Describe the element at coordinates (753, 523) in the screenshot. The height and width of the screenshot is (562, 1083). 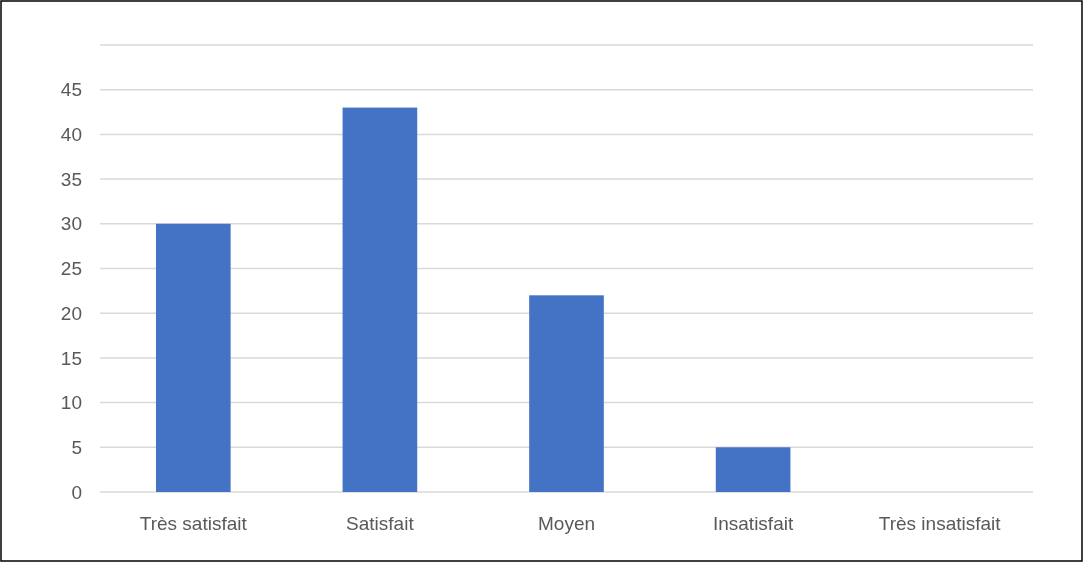
I see `x-tick-label: Insatisfait` at that location.